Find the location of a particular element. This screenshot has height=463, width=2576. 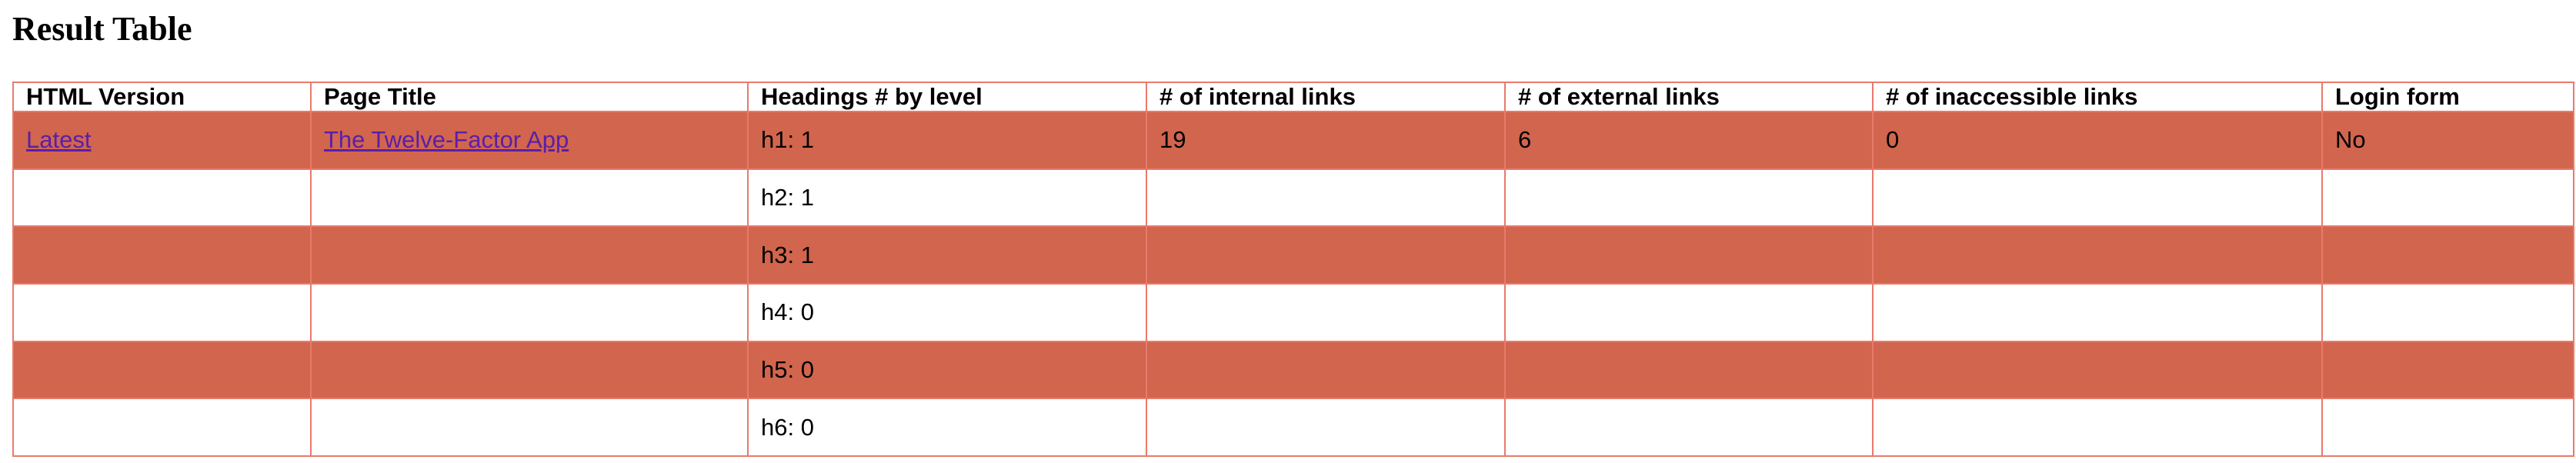

page-title: Result Table is located at coordinates (102, 29).